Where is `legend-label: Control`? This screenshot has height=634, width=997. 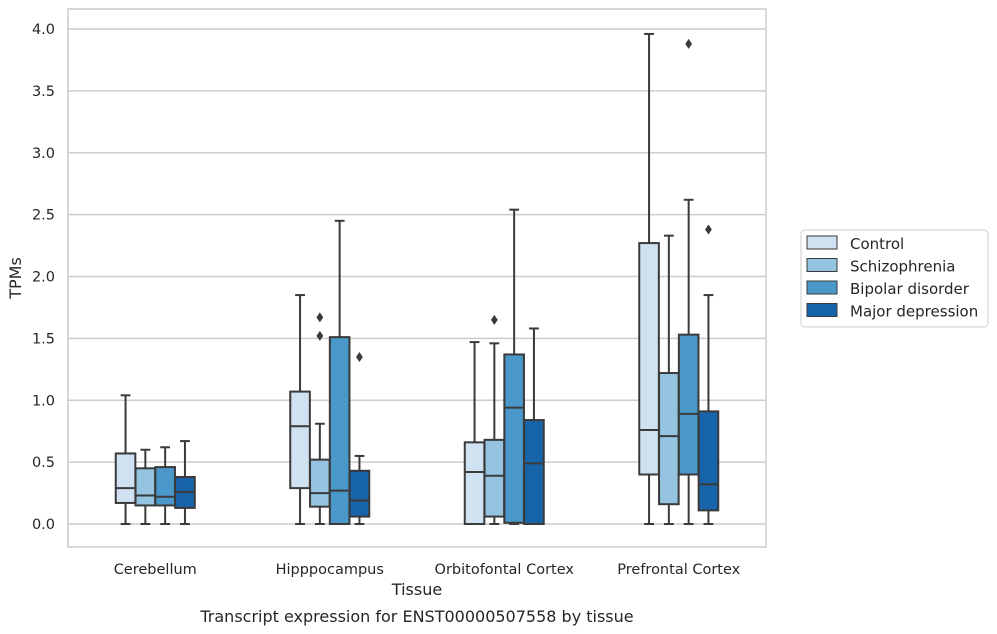
legend-label: Control is located at coordinates (877, 244).